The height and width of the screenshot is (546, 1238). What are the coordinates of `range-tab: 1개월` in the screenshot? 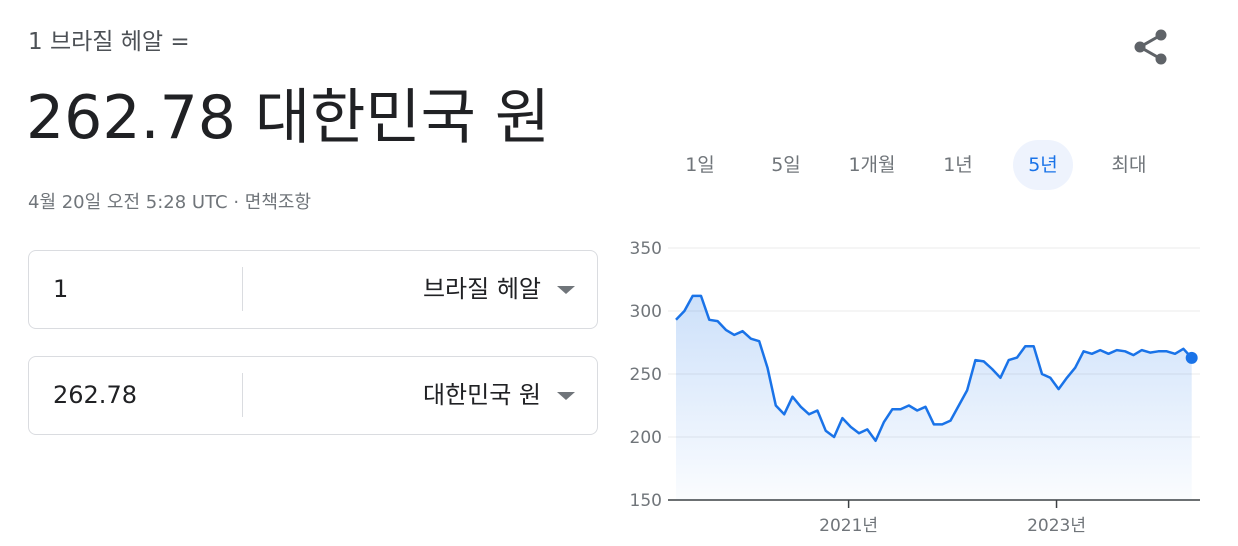 It's located at (872, 165).